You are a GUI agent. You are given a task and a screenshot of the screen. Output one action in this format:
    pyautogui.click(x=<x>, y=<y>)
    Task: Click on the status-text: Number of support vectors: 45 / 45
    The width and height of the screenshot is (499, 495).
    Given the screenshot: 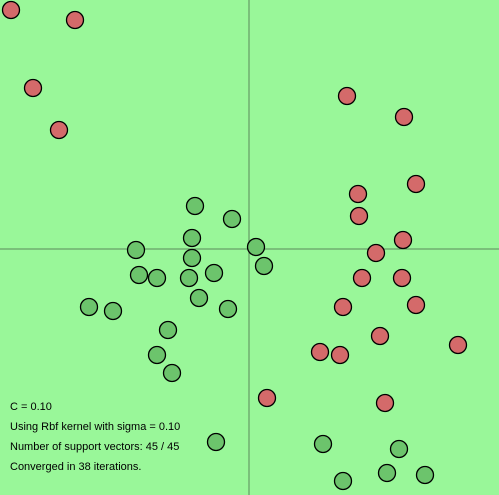 What is the action you would take?
    pyautogui.click(x=94, y=447)
    